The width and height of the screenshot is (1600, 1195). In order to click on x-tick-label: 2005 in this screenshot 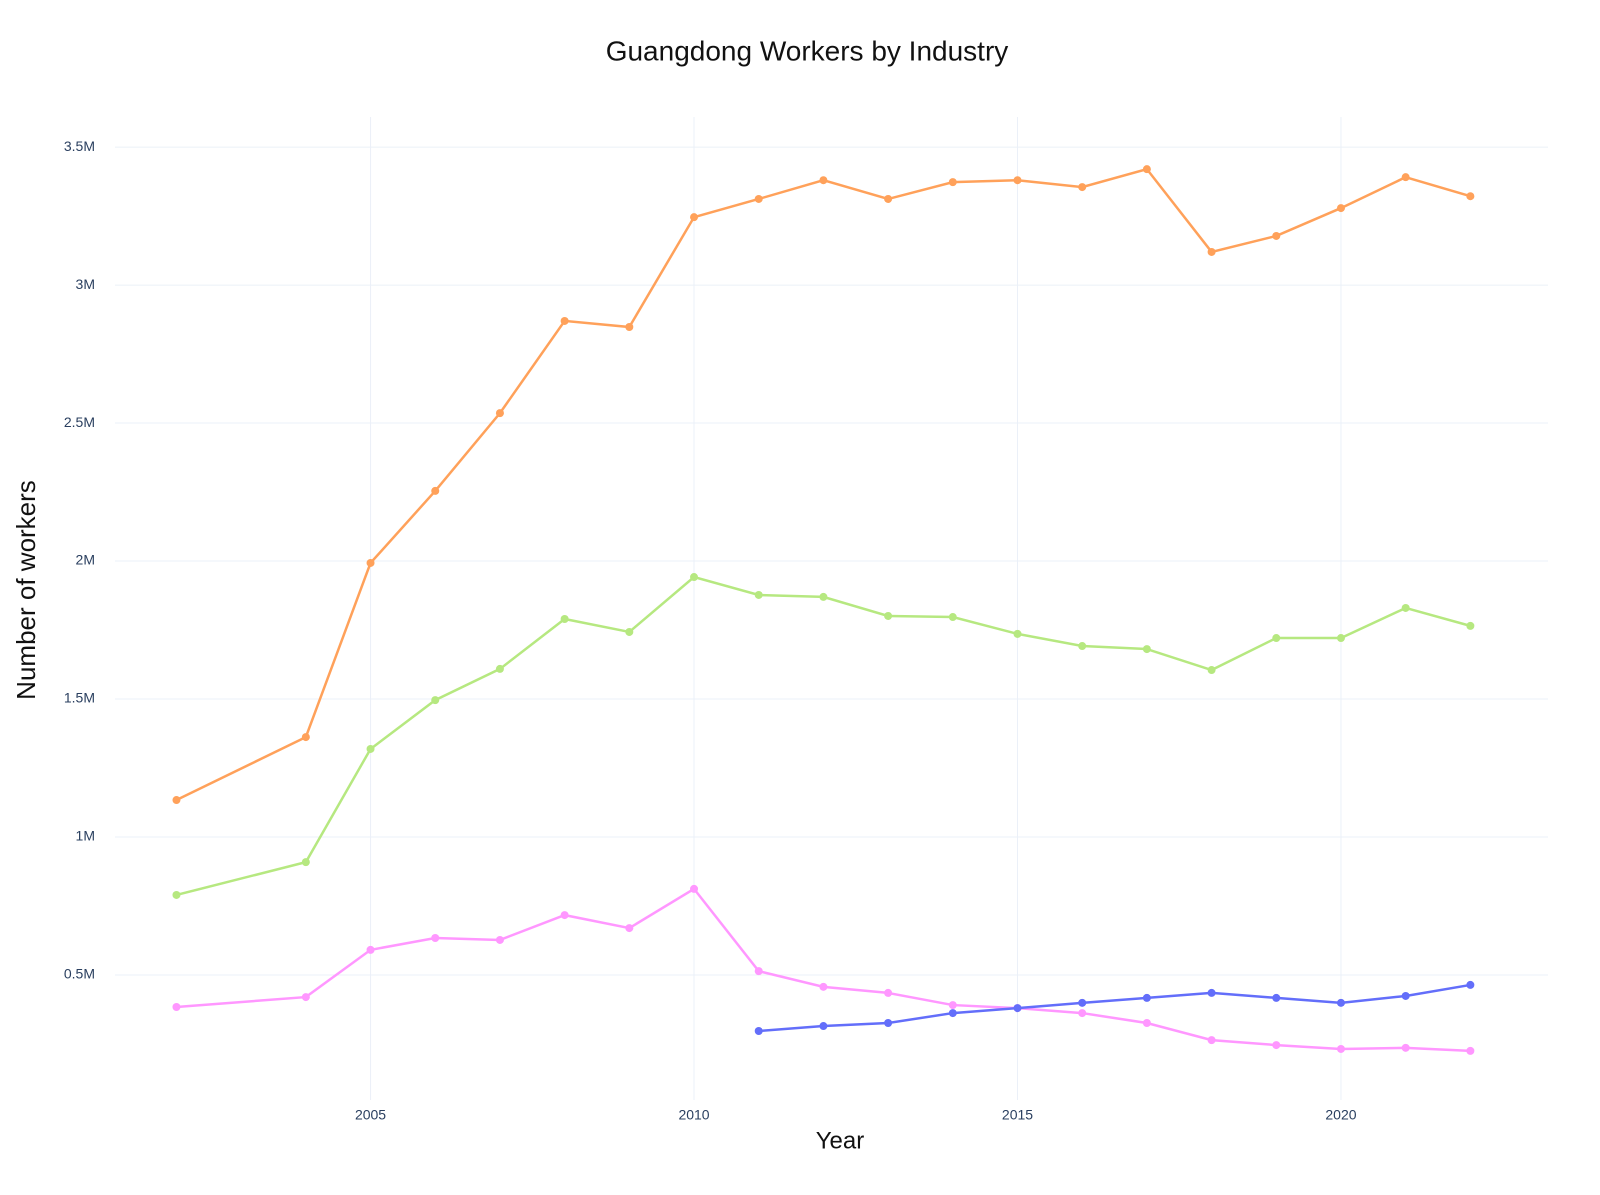, I will do `click(370, 1115)`.